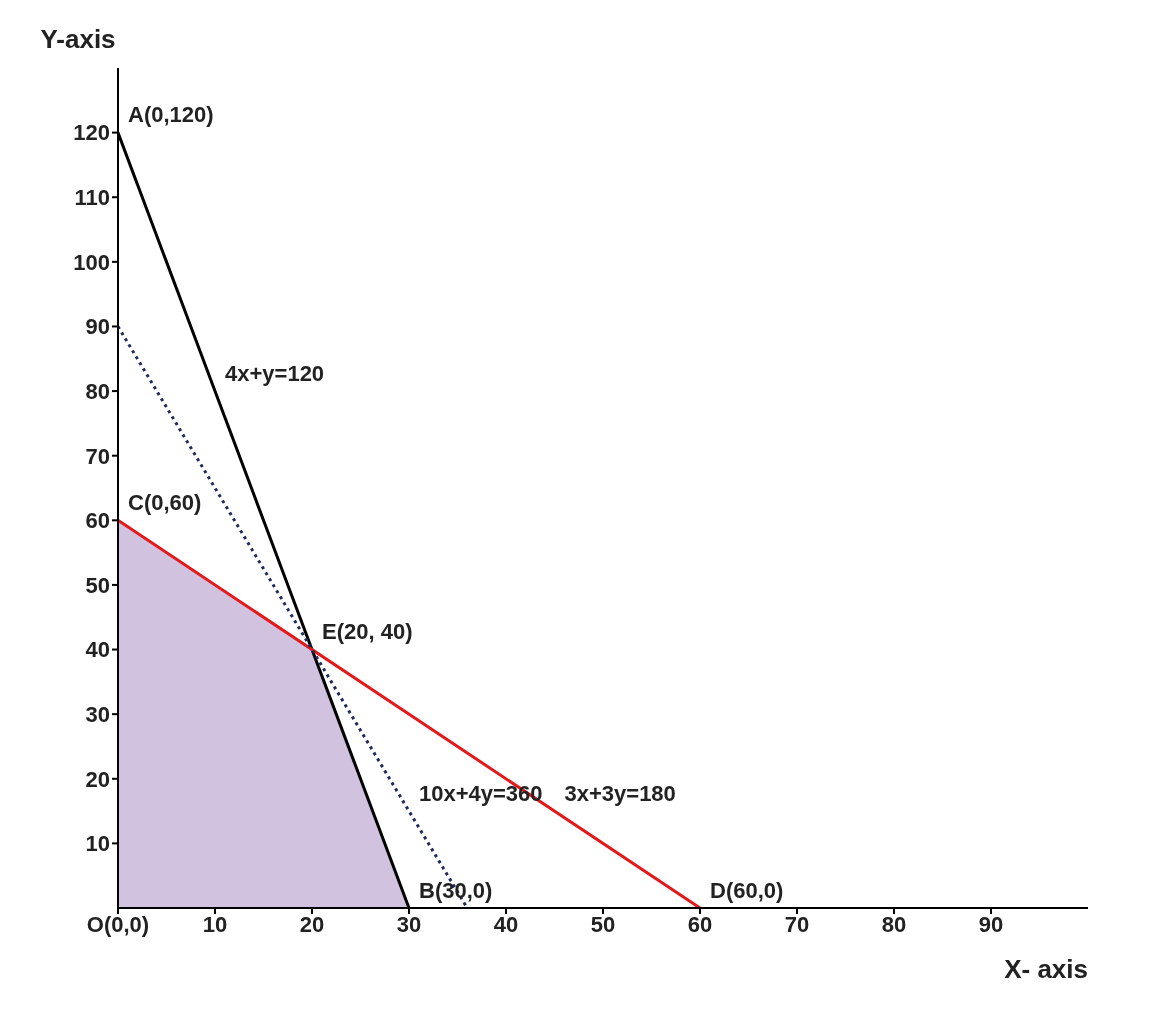 The height and width of the screenshot is (1035, 1166). Describe the element at coordinates (456, 890) in the screenshot. I see `annotation: B(30,0)` at that location.